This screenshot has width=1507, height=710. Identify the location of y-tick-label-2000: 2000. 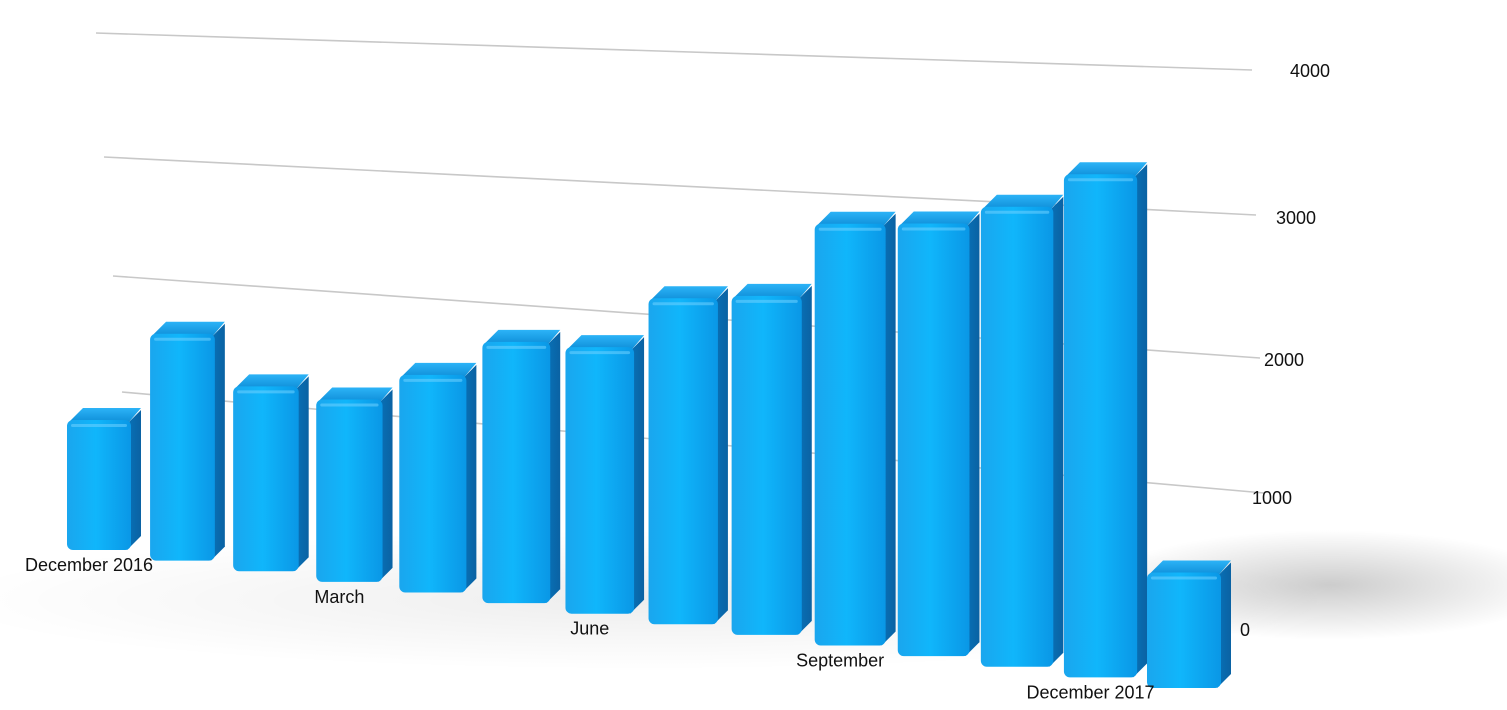
(1284, 360).